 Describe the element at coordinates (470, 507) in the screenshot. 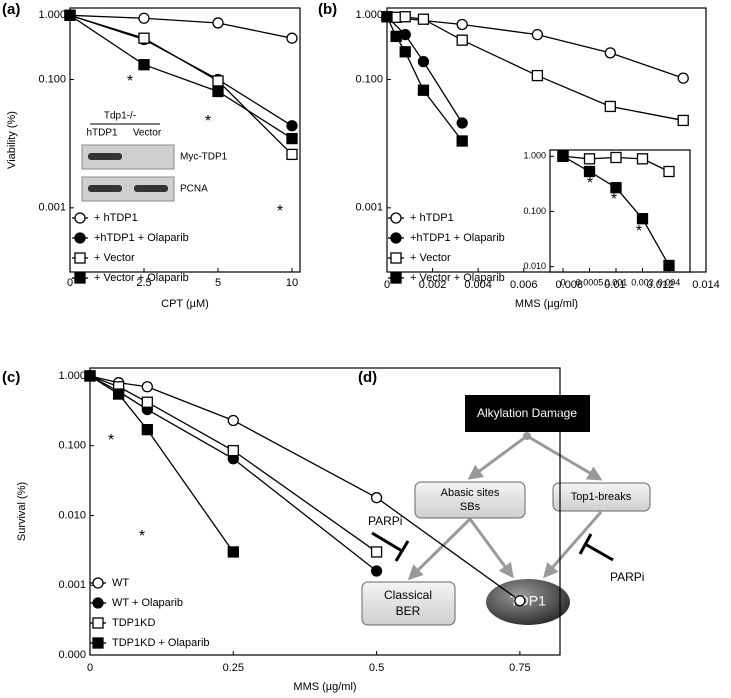

I see `node-label: SBs` at that location.